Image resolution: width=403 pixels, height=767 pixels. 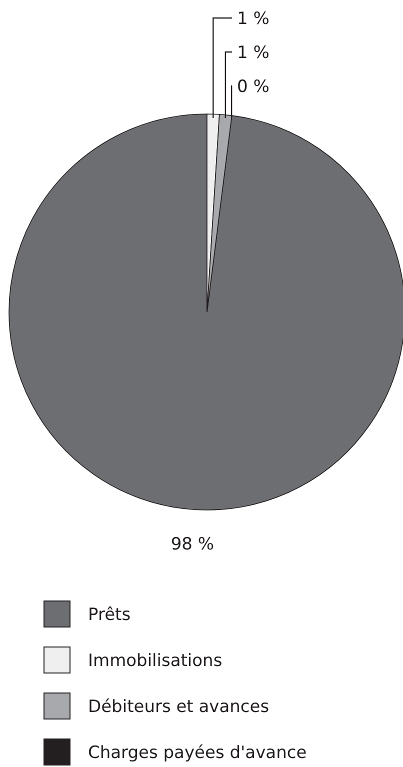 I want to click on data-label: 98 %, so click(x=192, y=544).